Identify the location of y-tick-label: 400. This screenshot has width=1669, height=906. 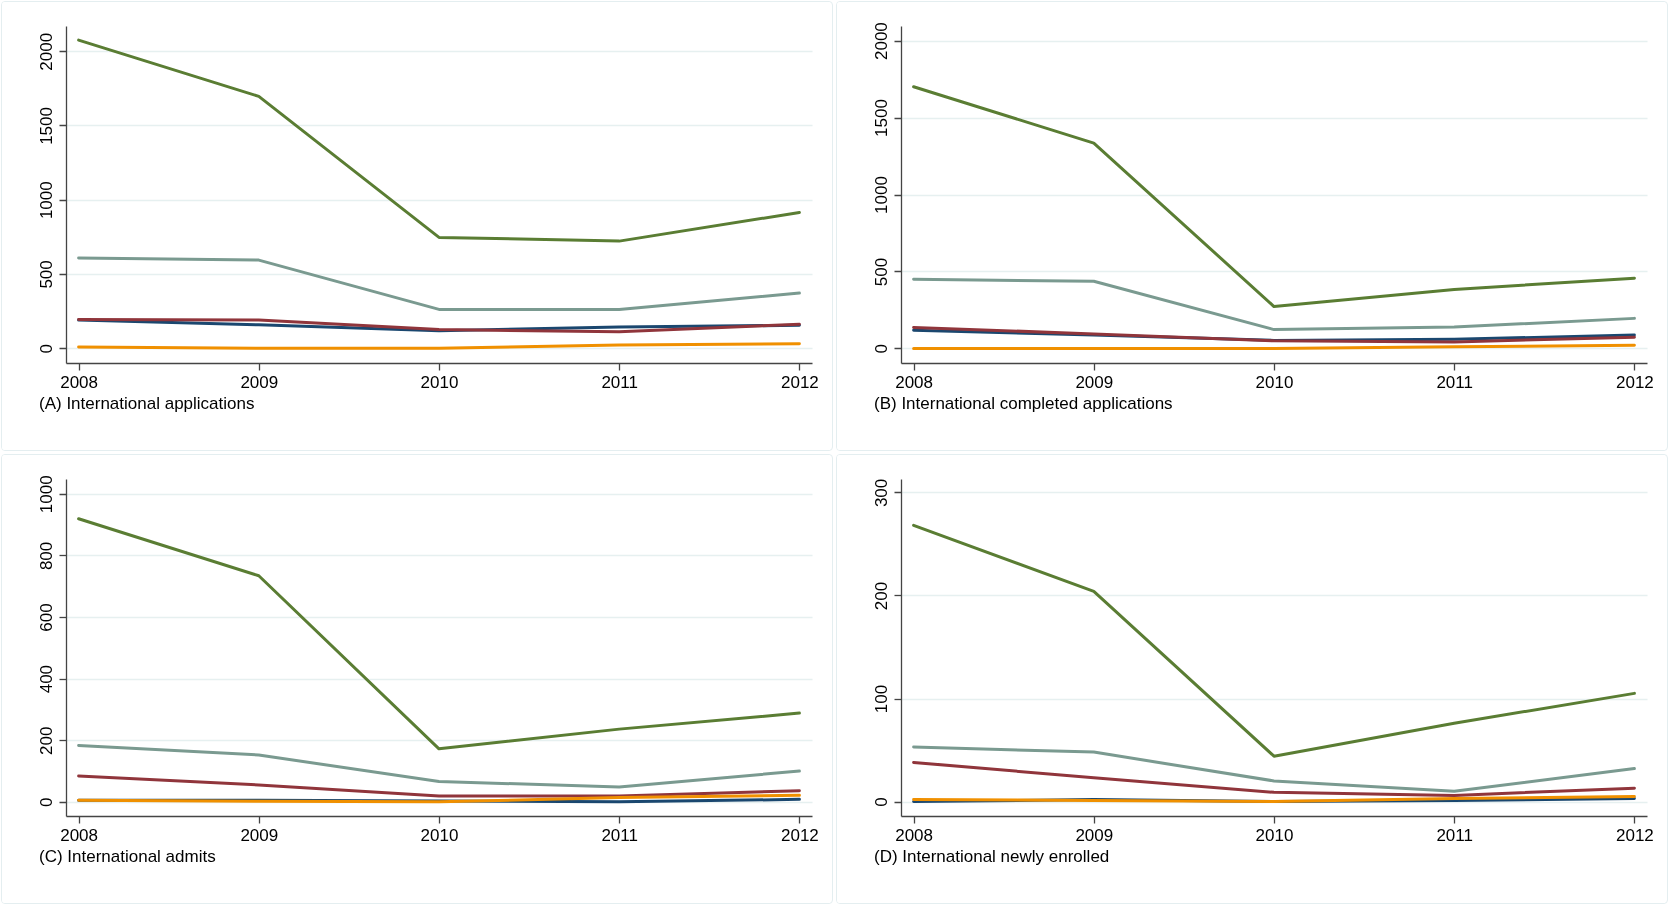
(46, 679).